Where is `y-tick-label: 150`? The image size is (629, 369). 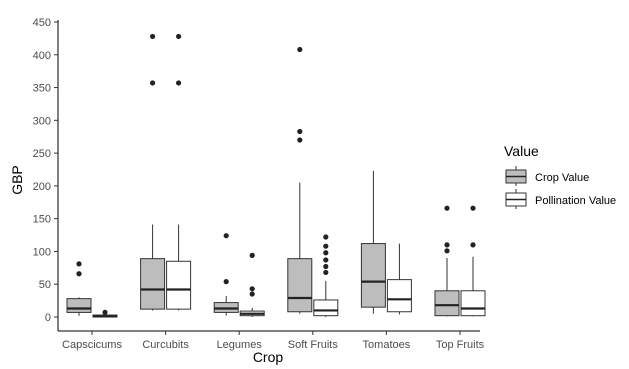
y-tick-label: 150 is located at coordinates (42, 220).